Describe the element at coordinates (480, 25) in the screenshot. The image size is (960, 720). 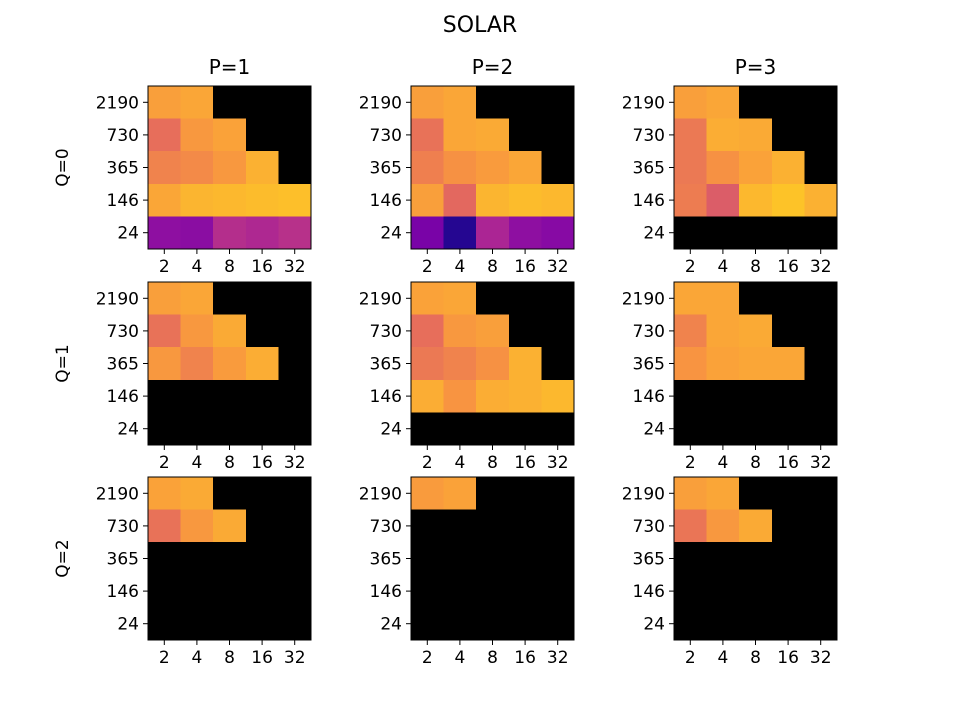
I see `figure-title: SOLAR` at that location.